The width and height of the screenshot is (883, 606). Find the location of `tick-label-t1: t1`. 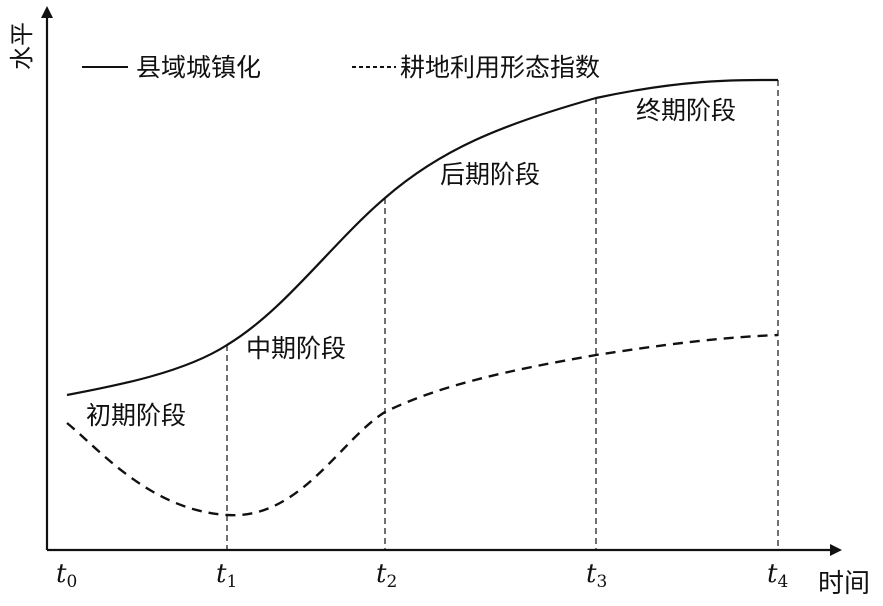

tick-label-t1: t1 is located at coordinates (226, 575).